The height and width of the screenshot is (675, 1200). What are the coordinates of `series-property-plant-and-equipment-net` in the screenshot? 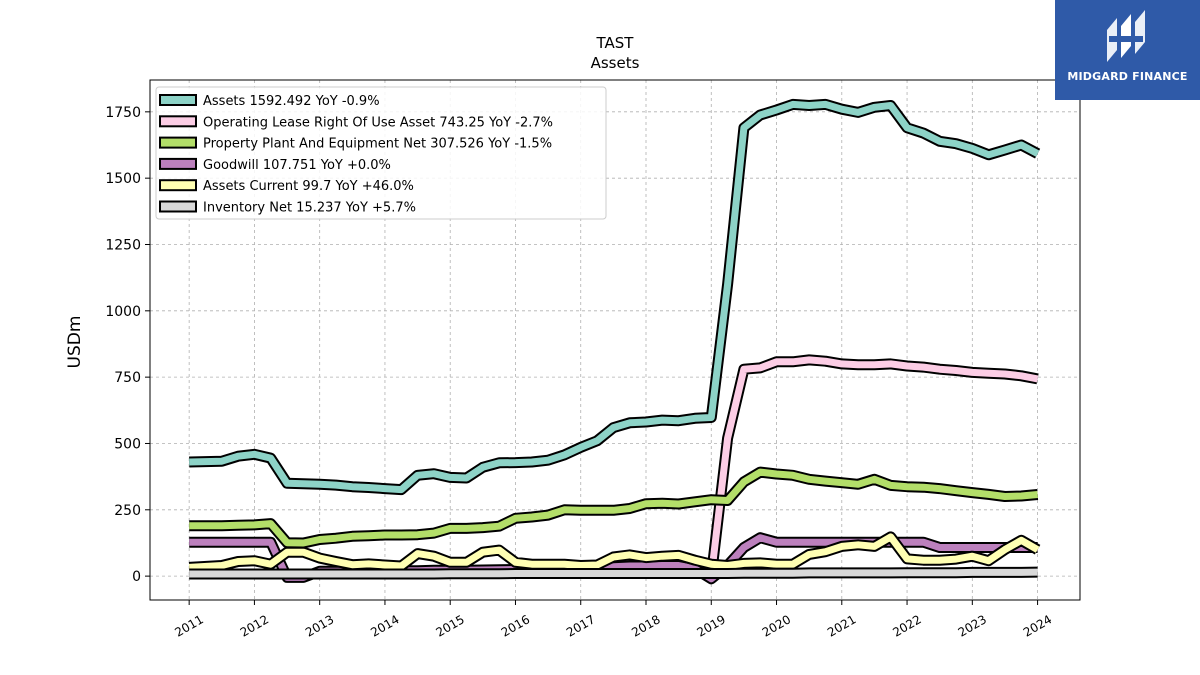 It's located at (614, 507).